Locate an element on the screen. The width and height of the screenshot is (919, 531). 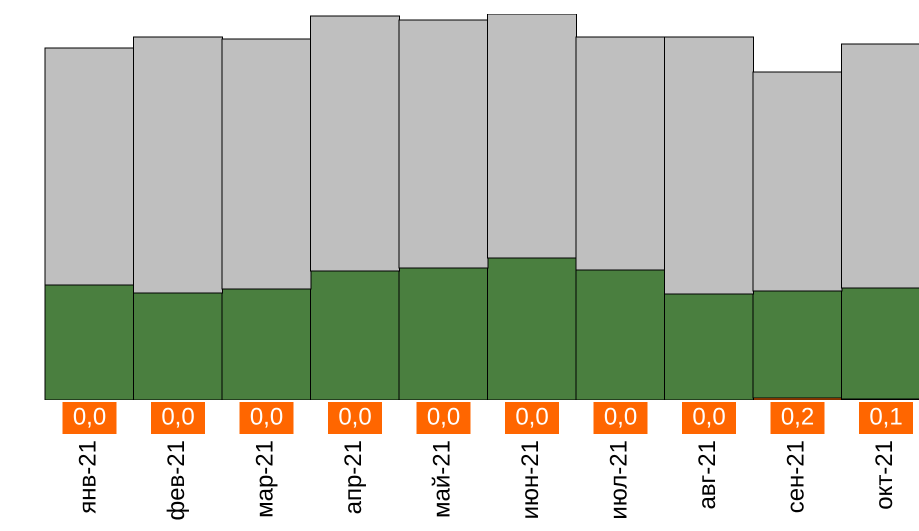
x-tick-label: май-21 is located at coordinates (442, 479).